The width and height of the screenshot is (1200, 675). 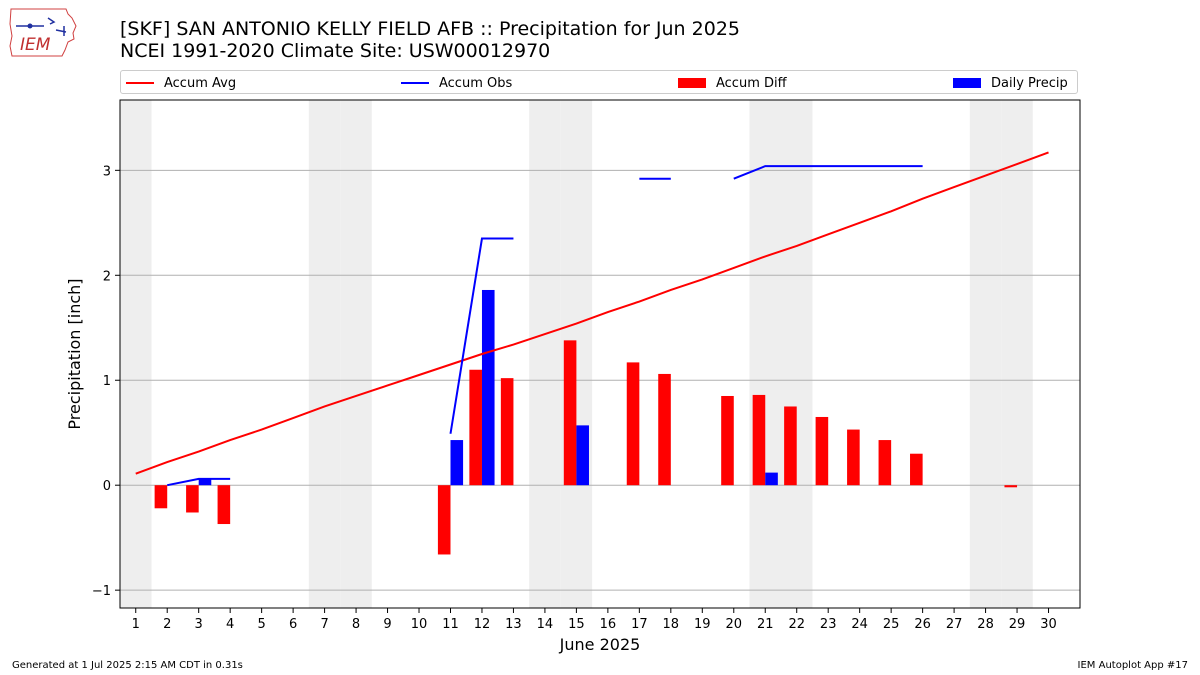 What do you see at coordinates (751, 83) in the screenshot?
I see `legend-label-accum-diff: Accum Diff` at bounding box center [751, 83].